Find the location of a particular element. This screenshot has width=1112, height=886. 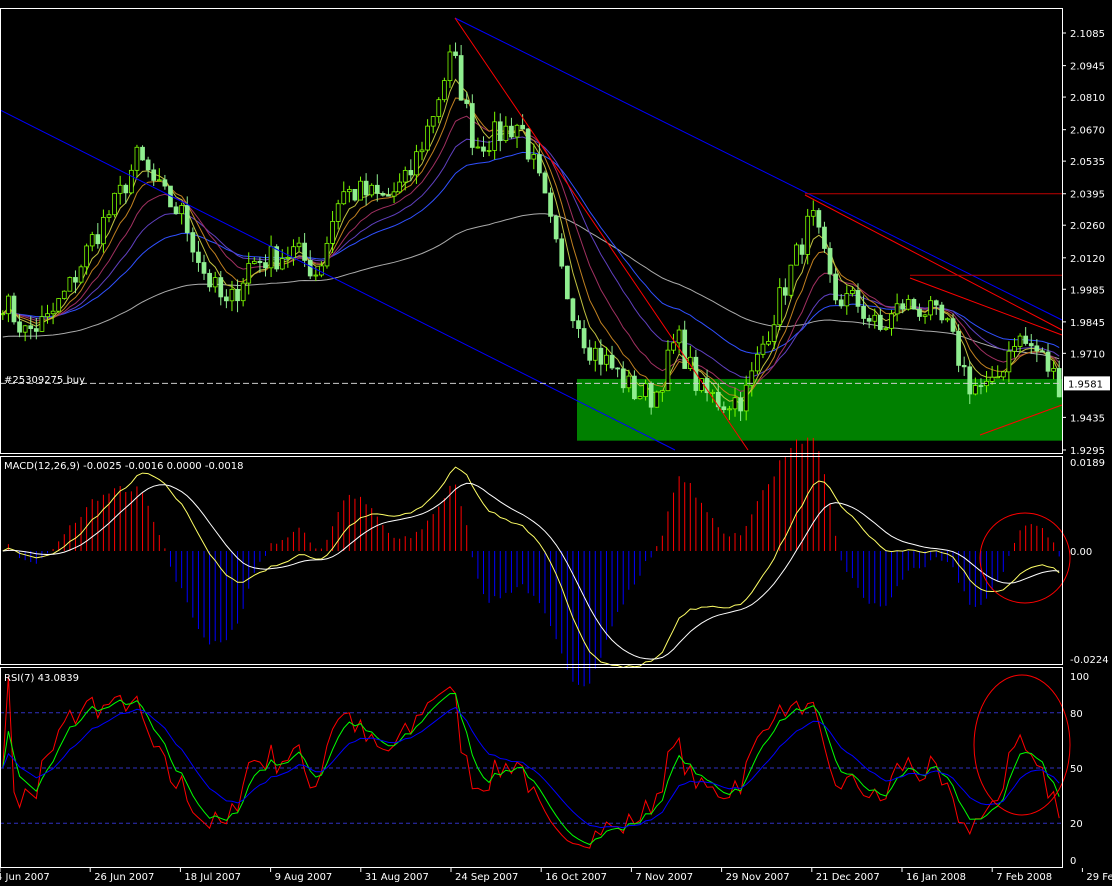

rsi-label: RSI(7) 43.0839 is located at coordinates (41, 678).